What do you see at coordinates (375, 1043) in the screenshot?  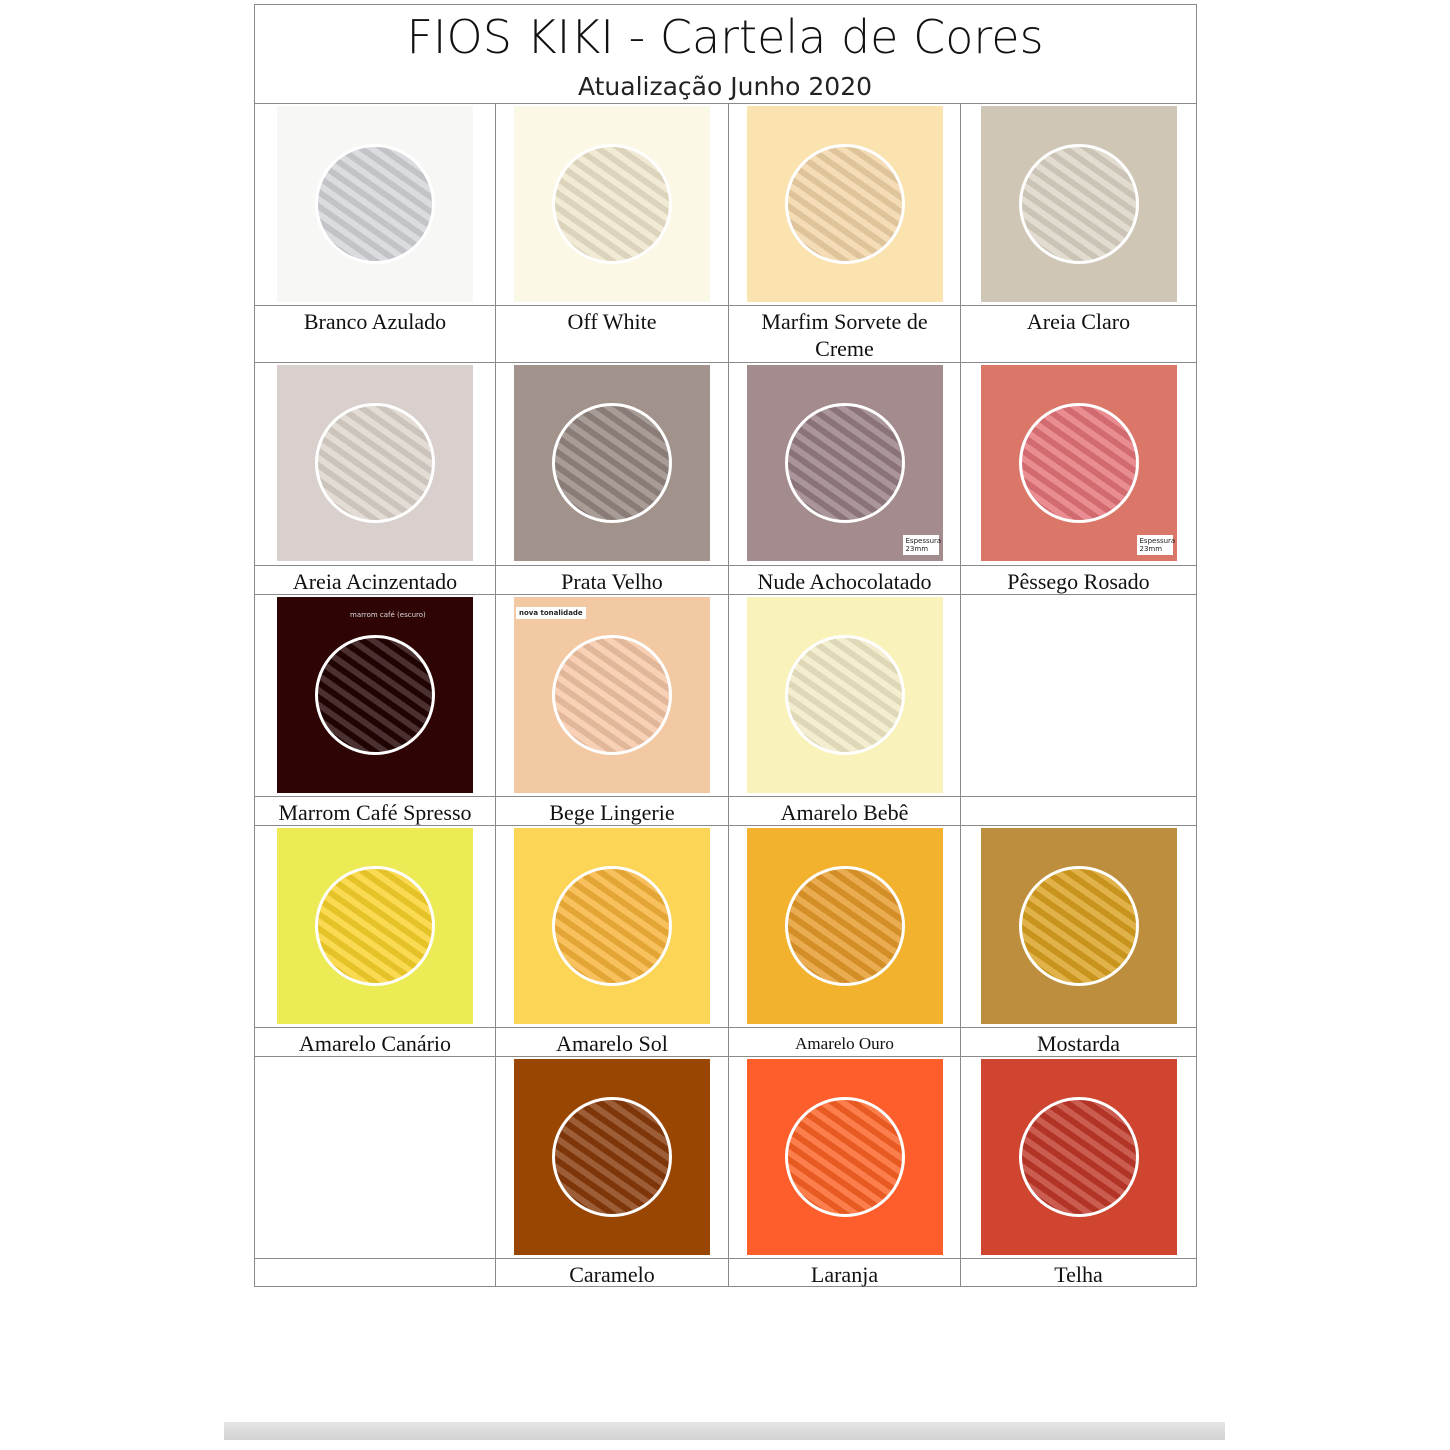 I see `color-name: Amarelo Canário` at bounding box center [375, 1043].